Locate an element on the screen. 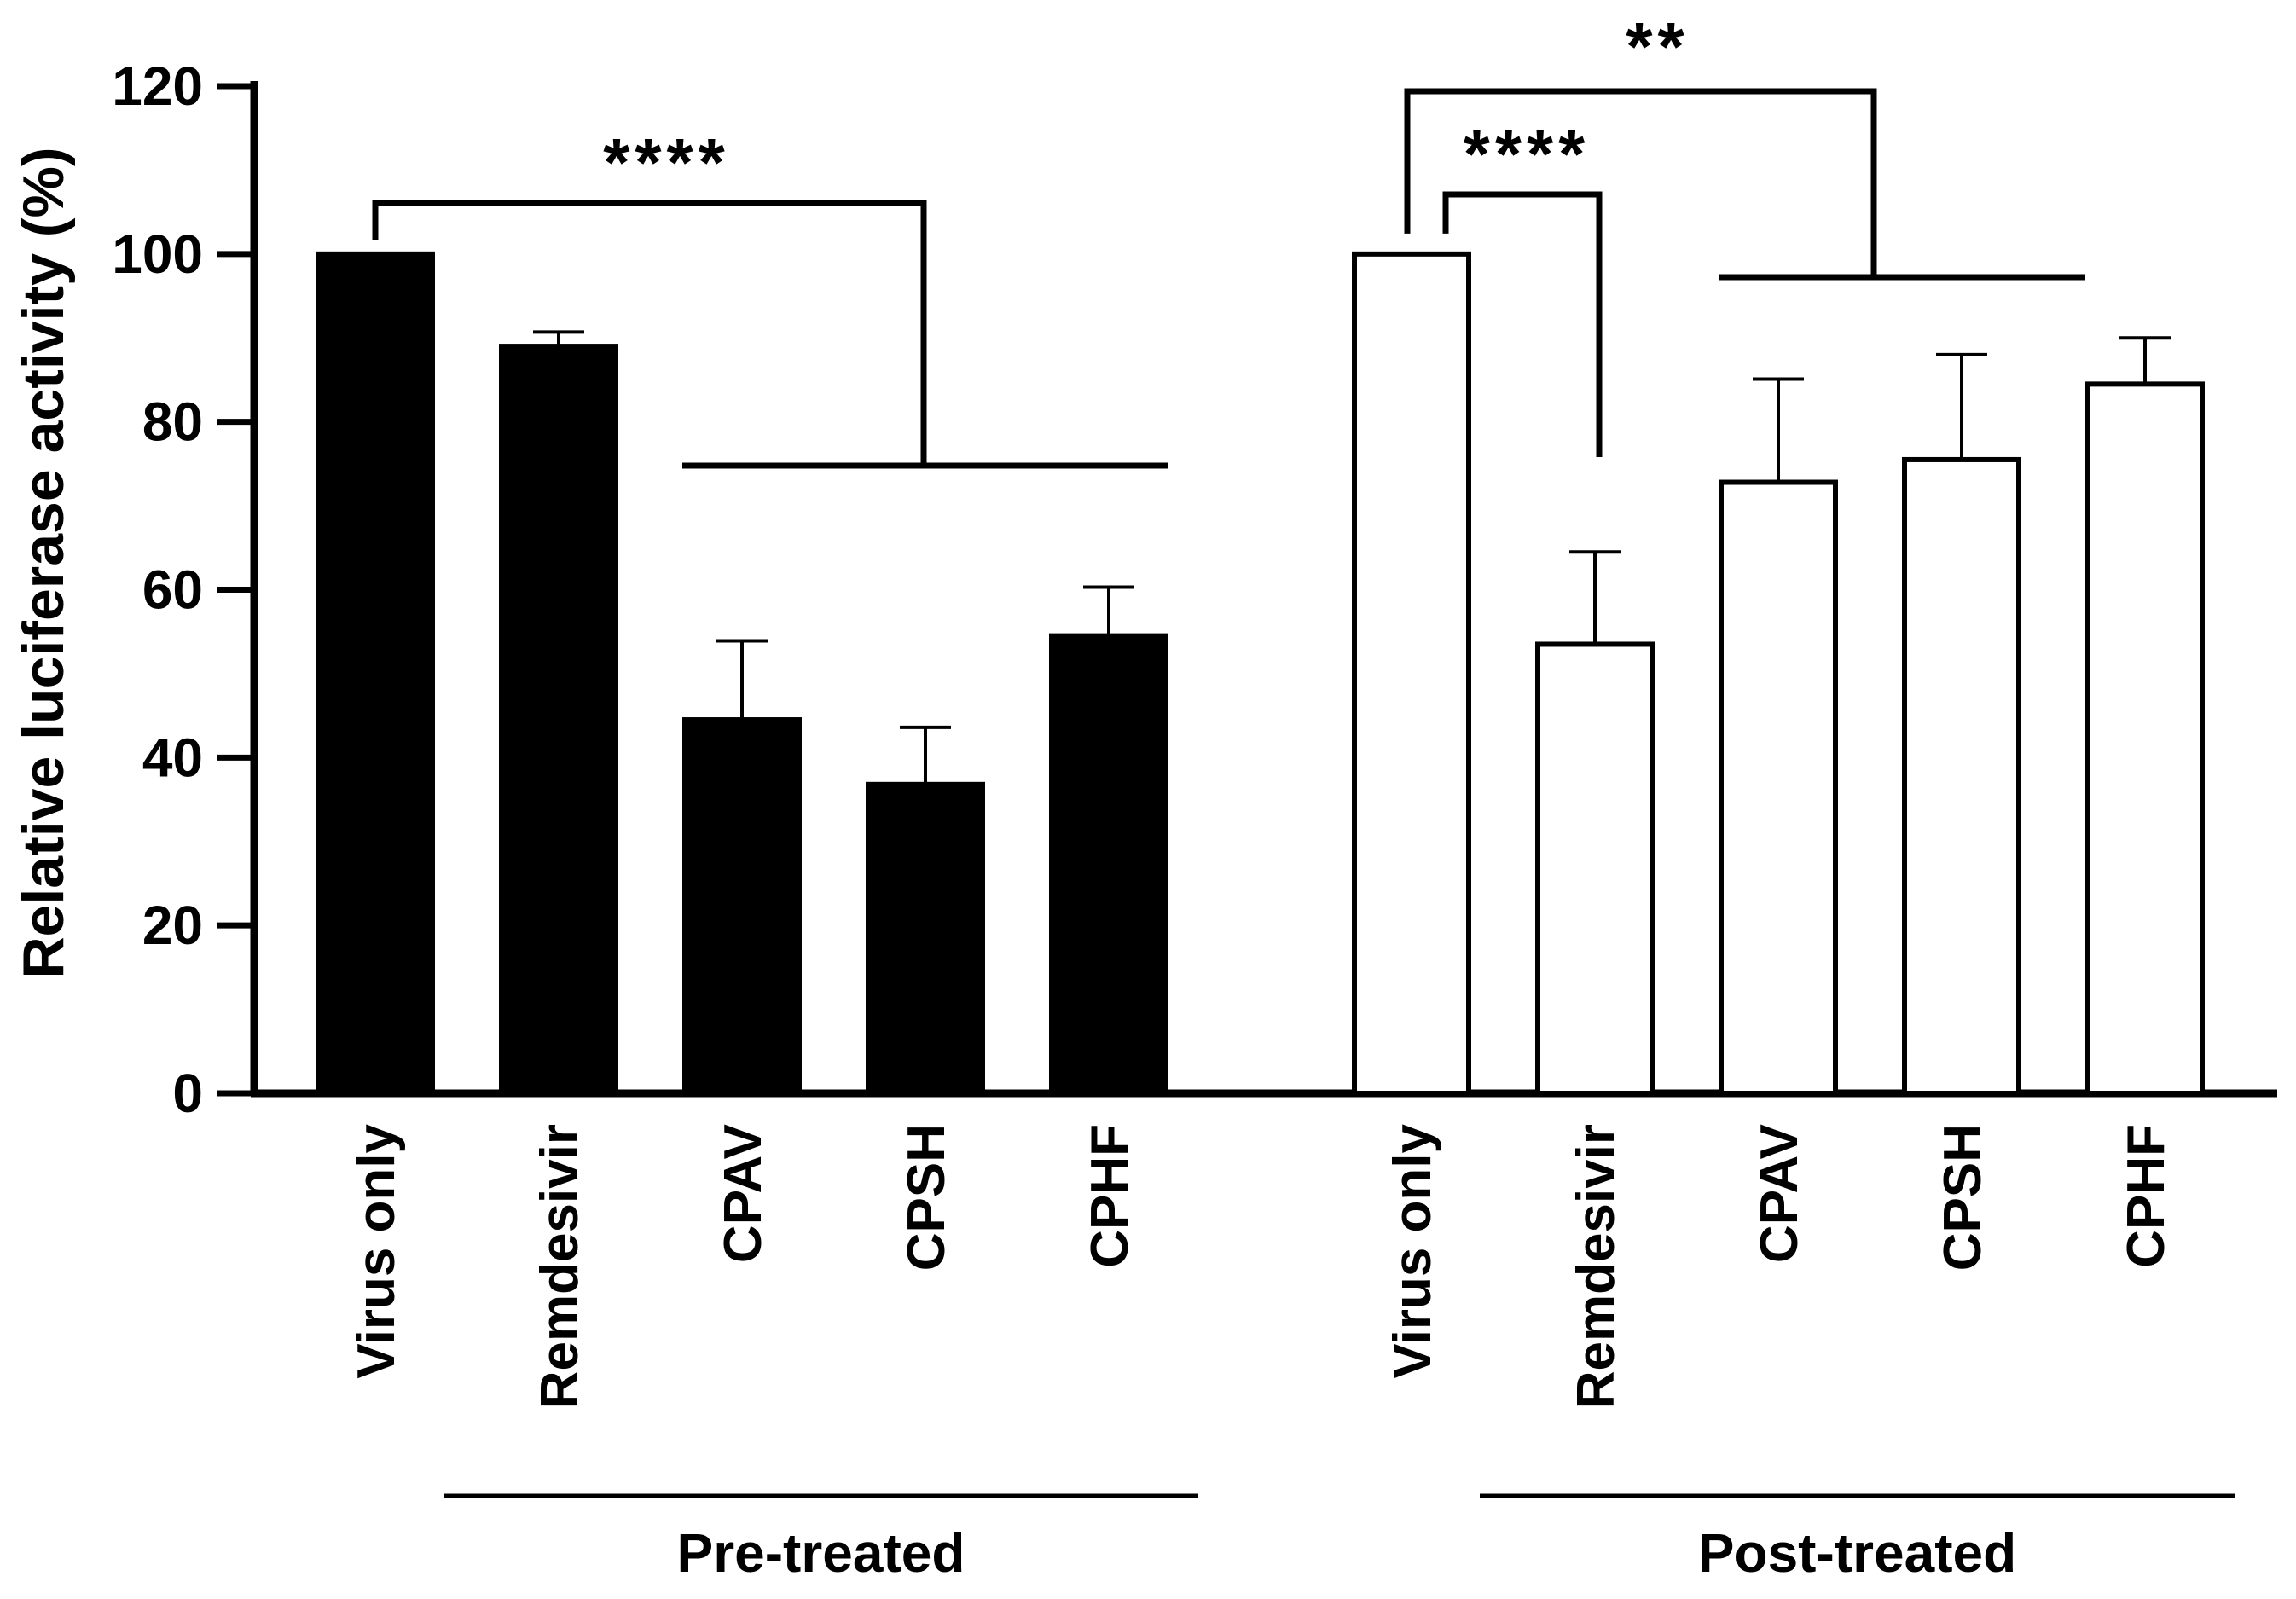  group-labels: Pre-treated Post-treated is located at coordinates (1339, 1538).